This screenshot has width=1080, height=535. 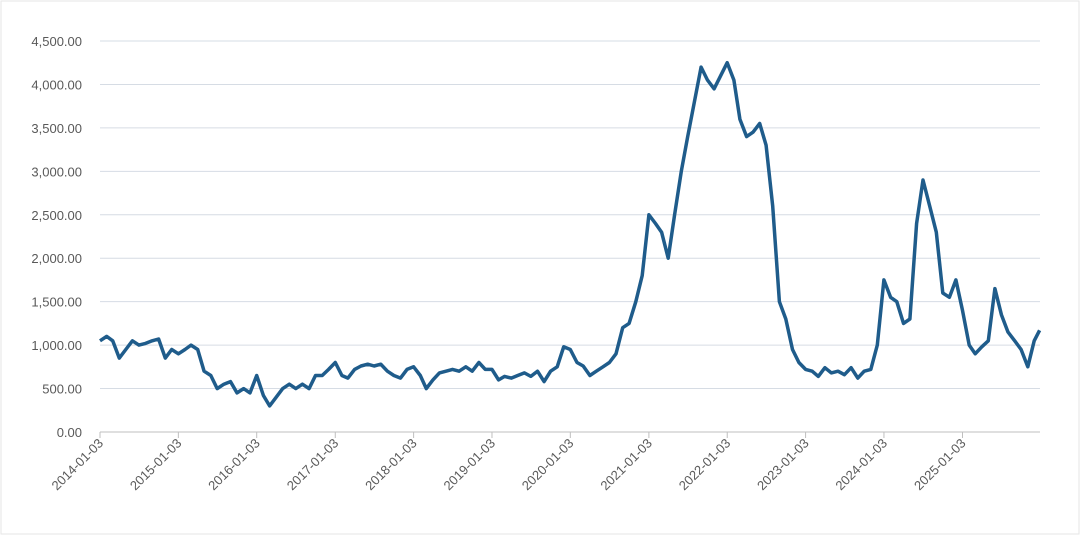 What do you see at coordinates (62, 389) in the screenshot?
I see `y-tick-label: 500.00` at bounding box center [62, 389].